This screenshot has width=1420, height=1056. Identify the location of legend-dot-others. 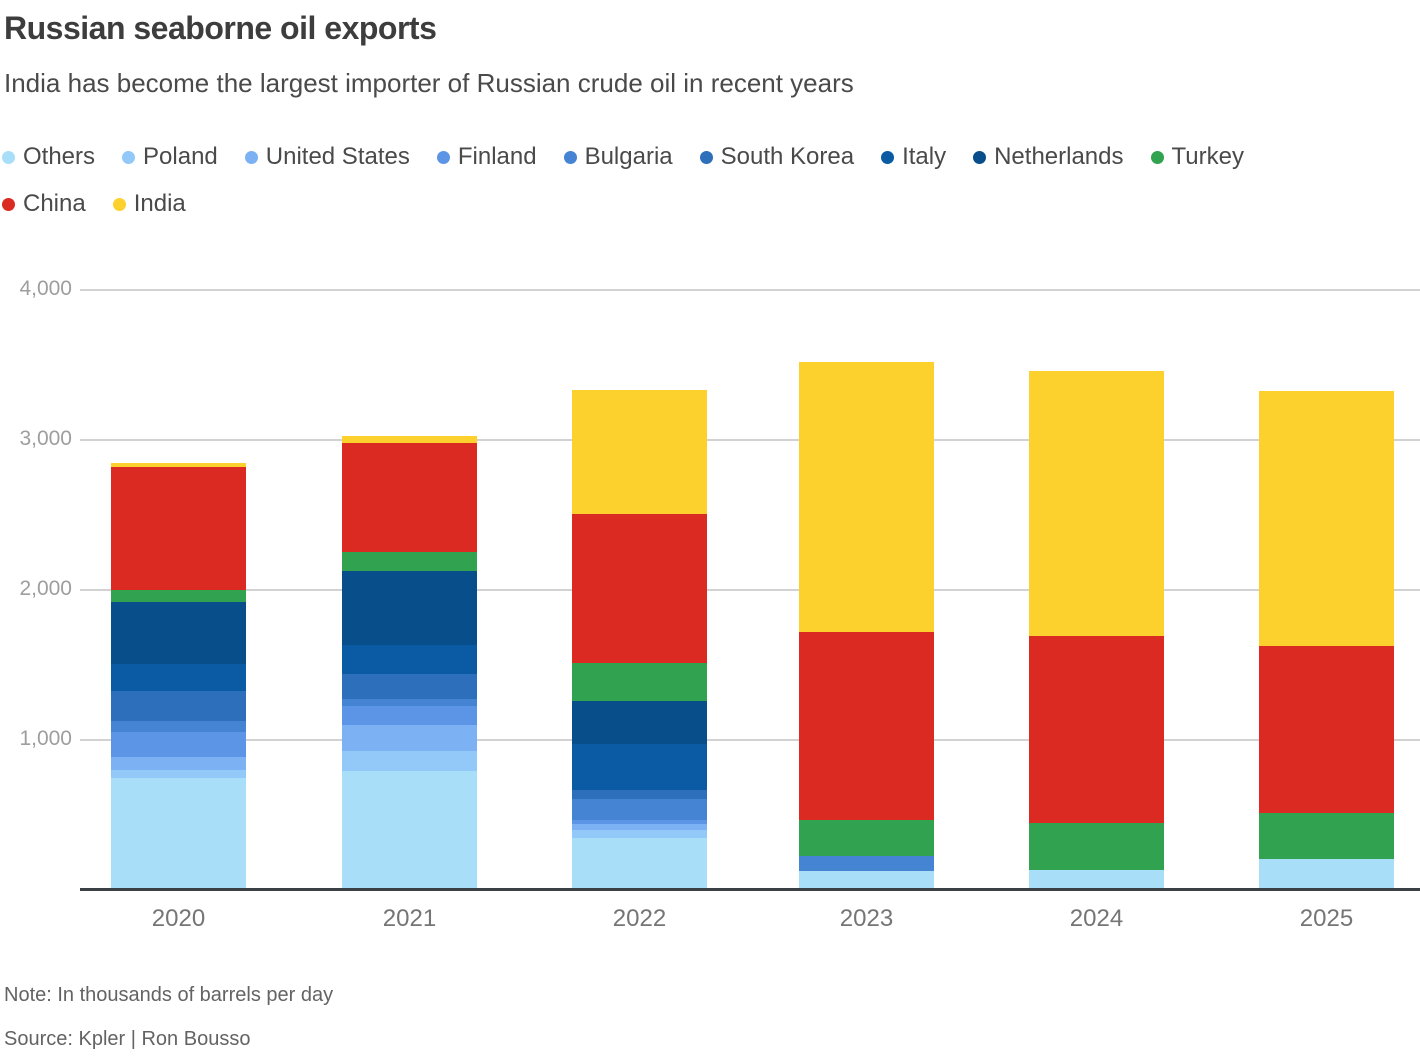
(8, 157).